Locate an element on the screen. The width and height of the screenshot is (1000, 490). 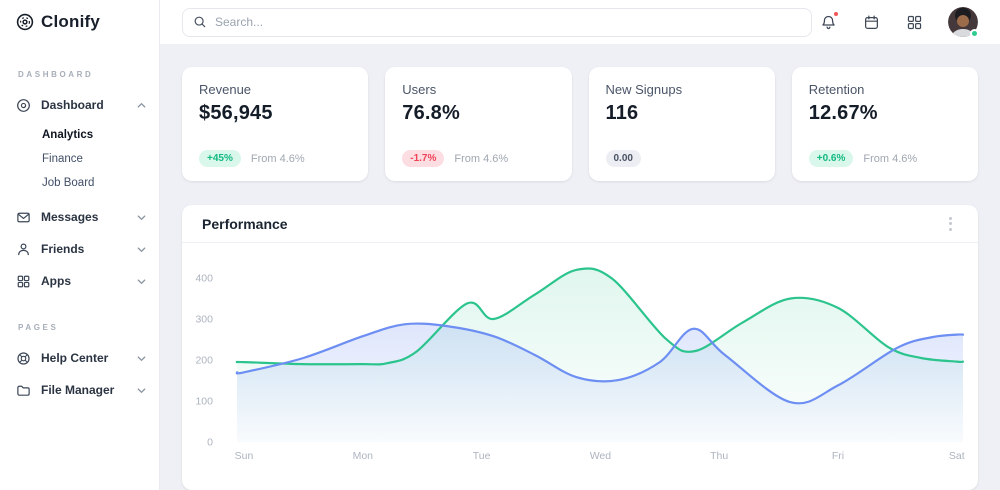
notification-dot is located at coordinates (836, 14).